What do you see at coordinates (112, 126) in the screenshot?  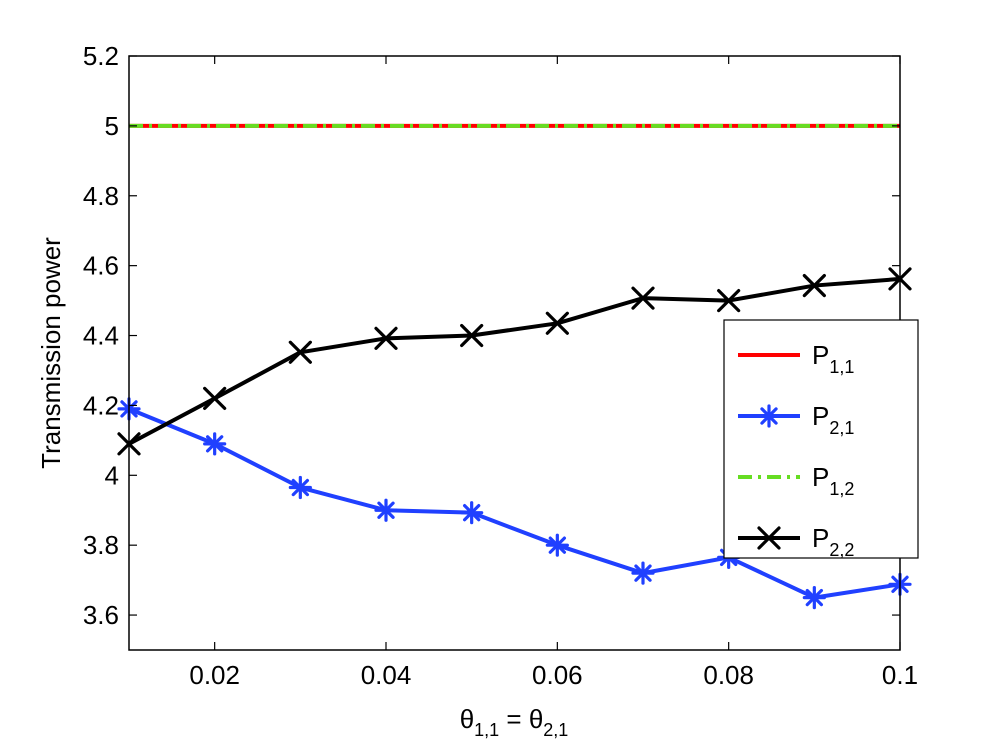 I see `y-tick-label: 5` at bounding box center [112, 126].